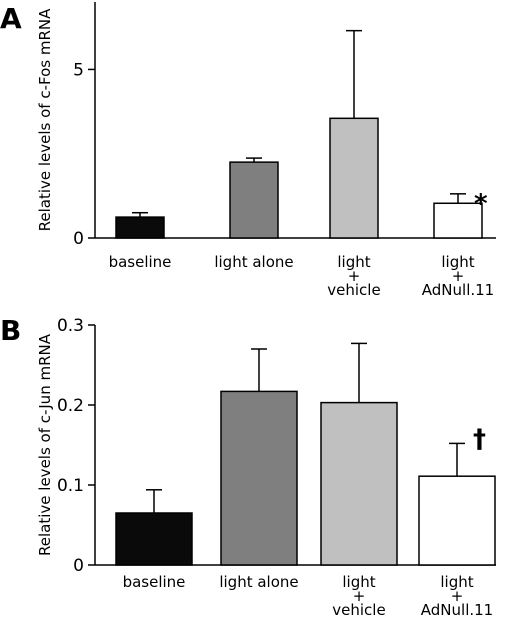  Describe the element at coordinates (258, 582) in the screenshot. I see `panel-b-category-label: light alone` at that location.